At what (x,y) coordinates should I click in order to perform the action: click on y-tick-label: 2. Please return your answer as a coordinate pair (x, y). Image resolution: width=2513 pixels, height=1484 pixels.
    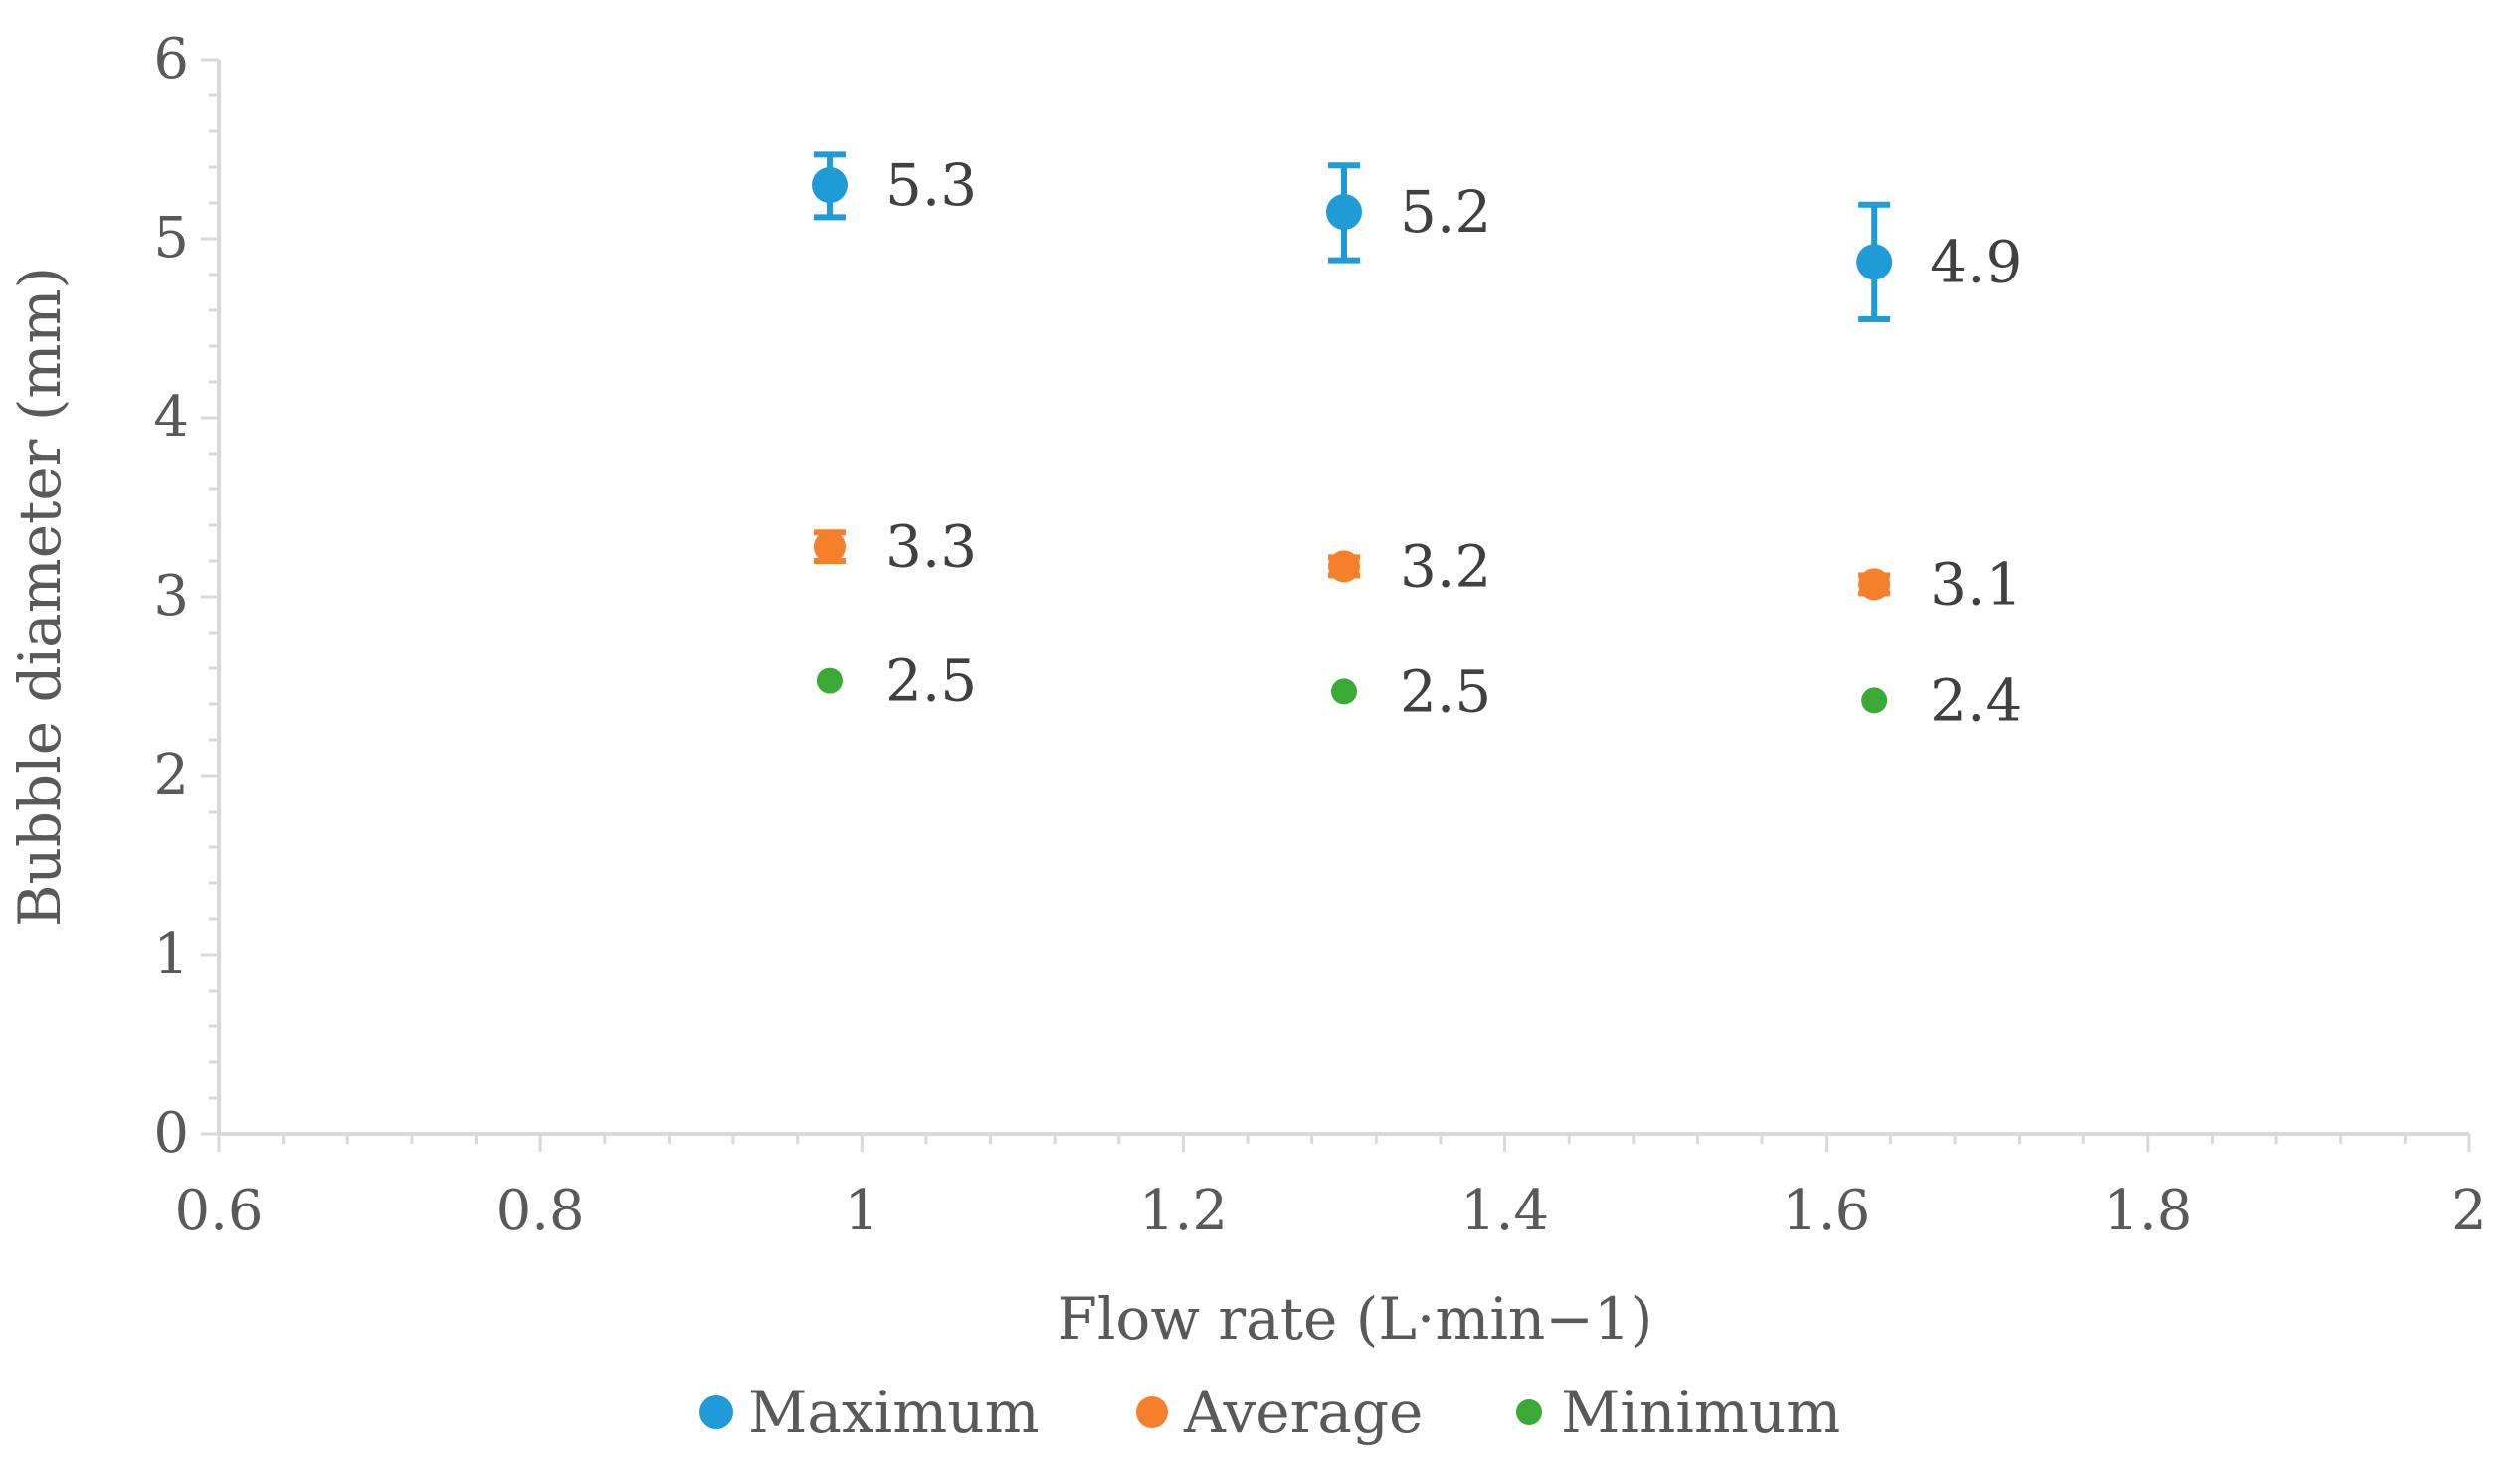
    Looking at the image, I should click on (171, 776).